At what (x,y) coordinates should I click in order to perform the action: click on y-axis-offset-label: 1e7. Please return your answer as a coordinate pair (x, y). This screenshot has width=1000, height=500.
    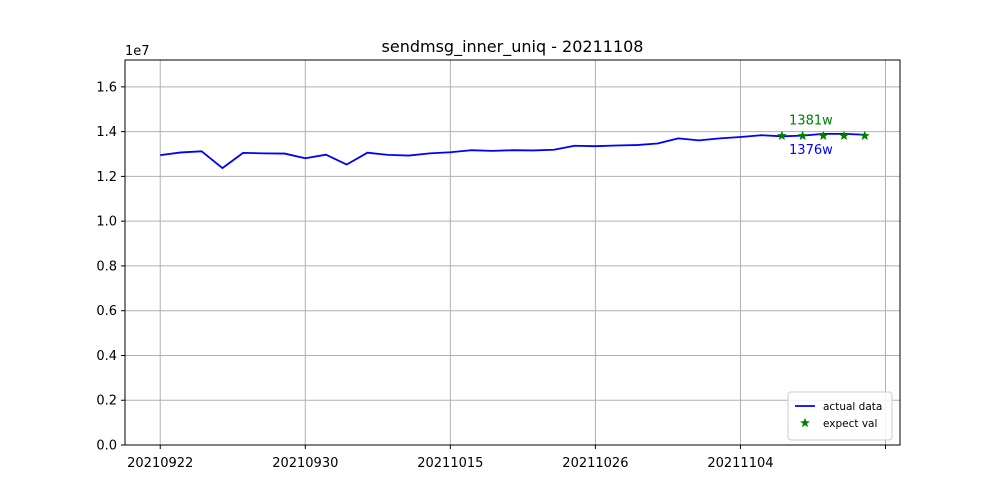
    Looking at the image, I should click on (137, 51).